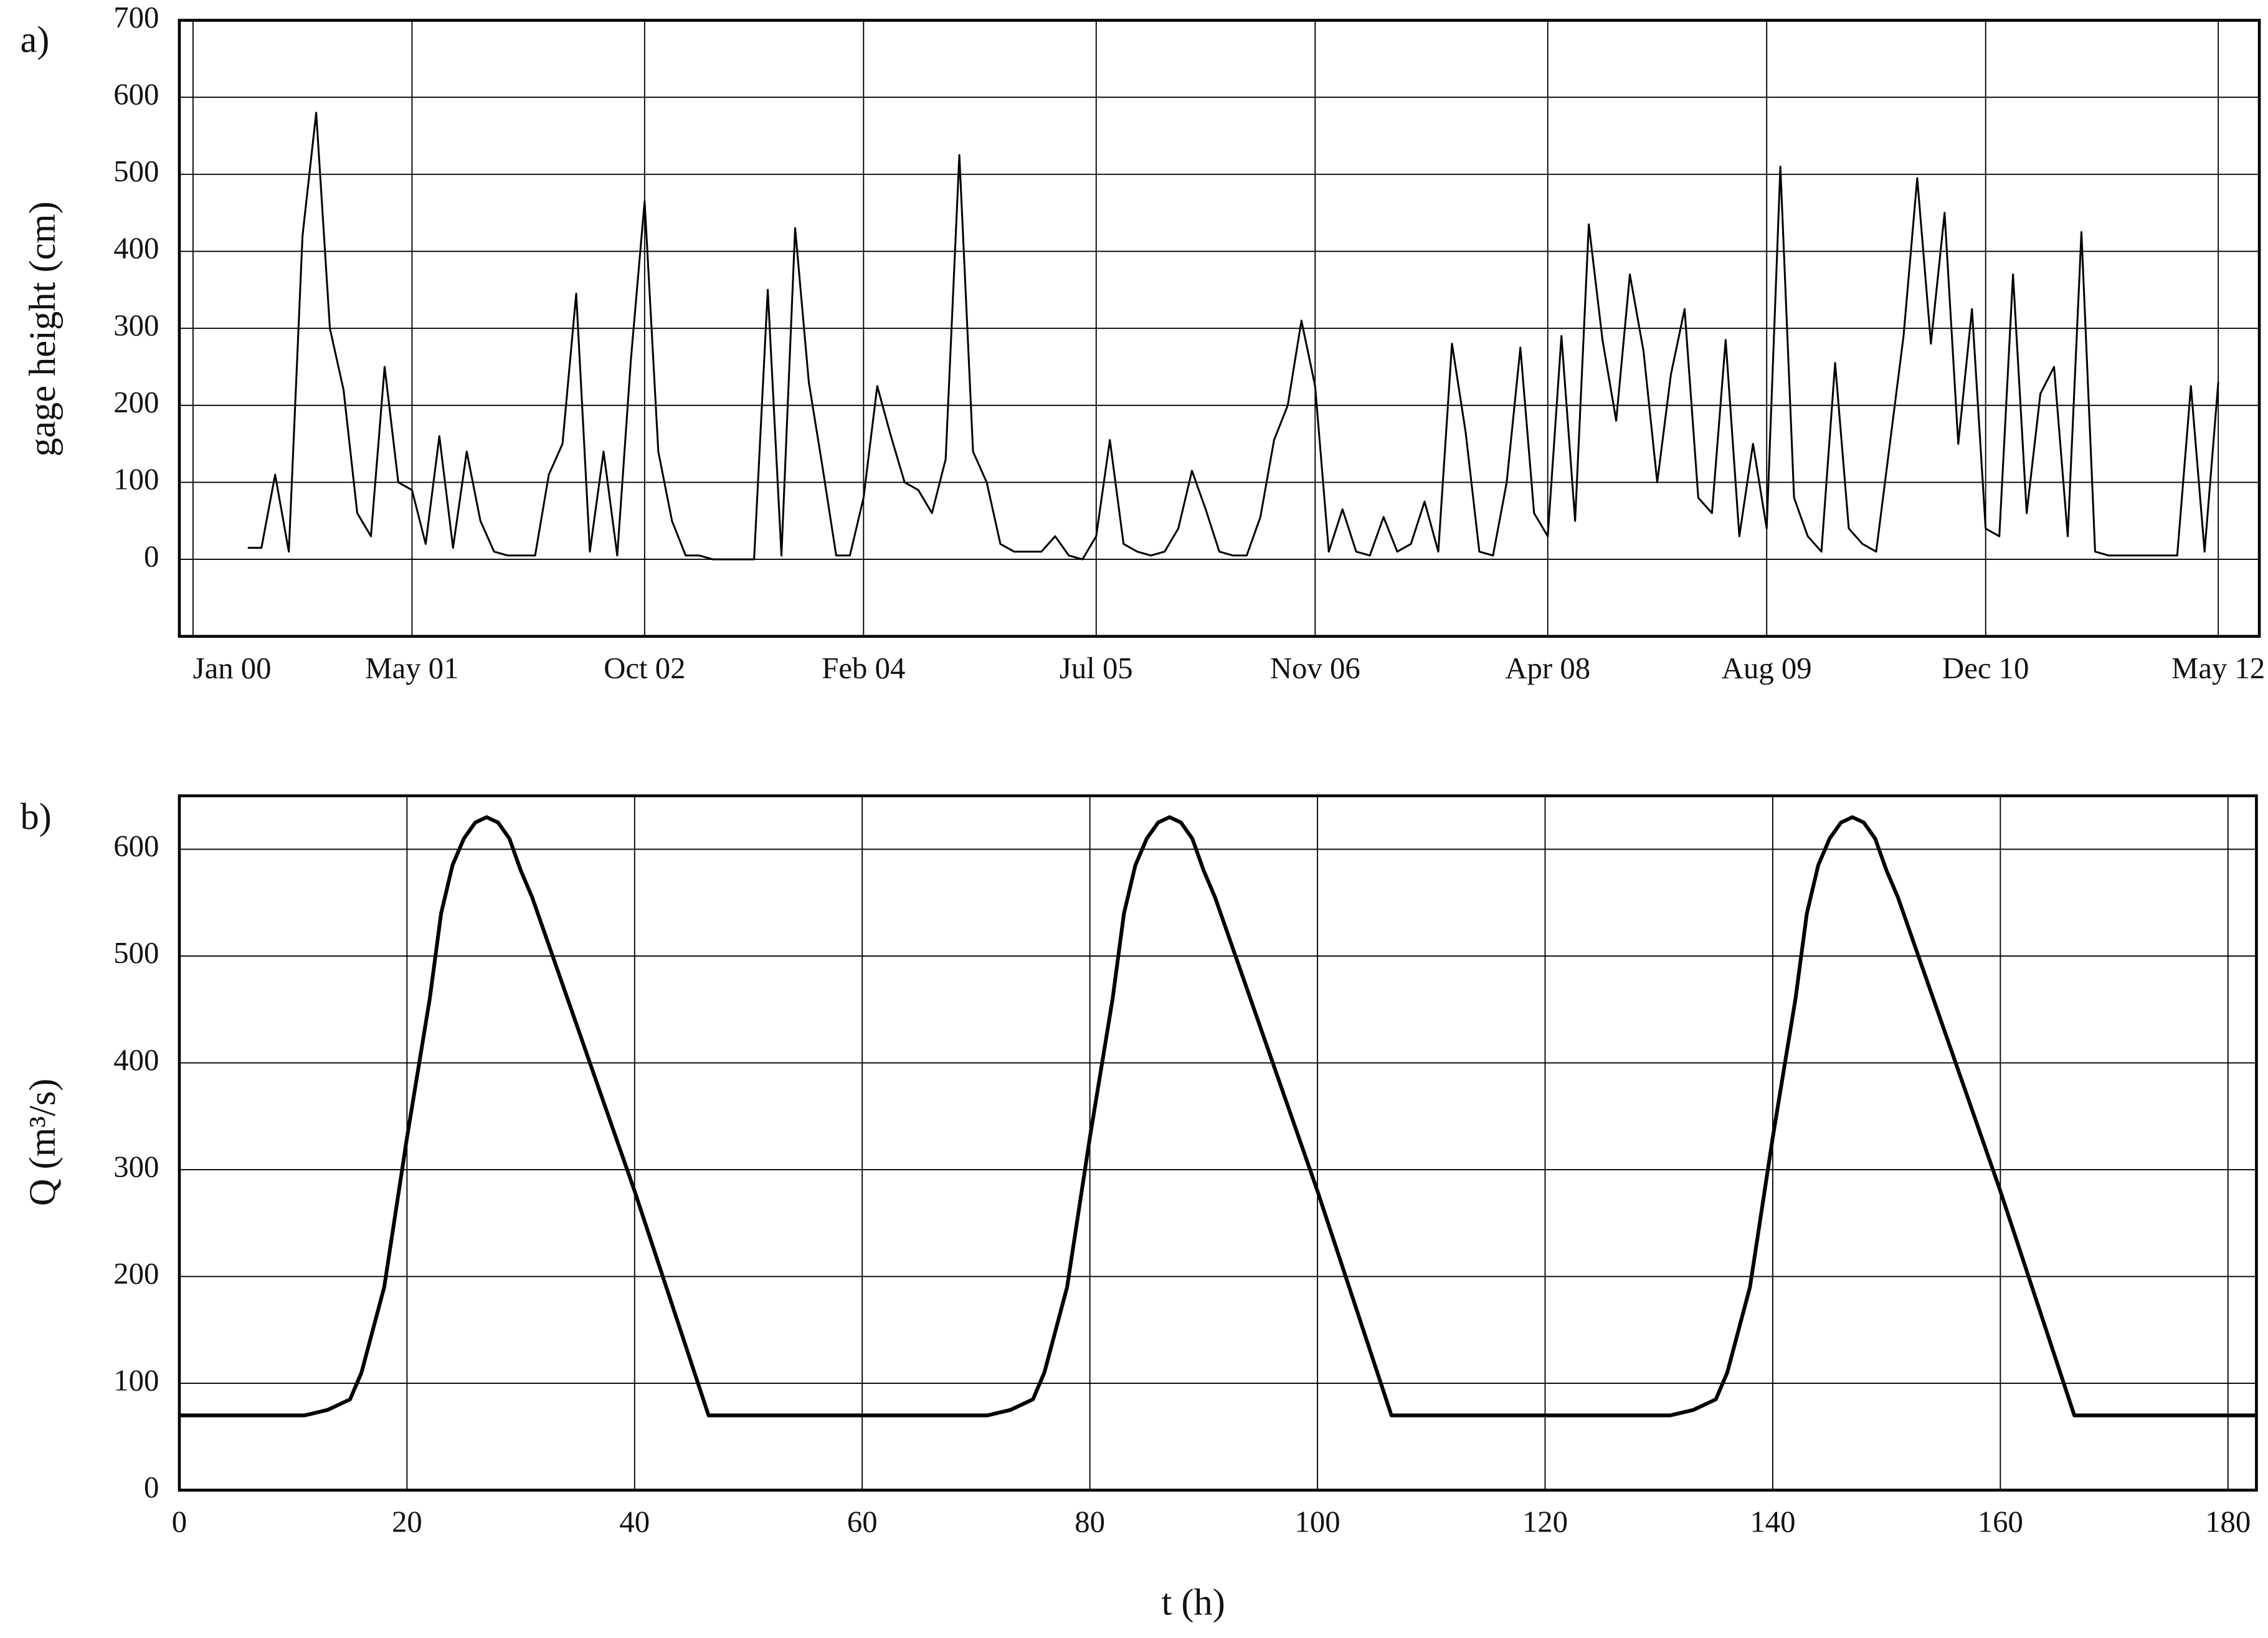 This screenshot has height=1638, width=2268. Describe the element at coordinates (1986, 668) in the screenshot. I see `x-tick-label: Dec 10` at that location.